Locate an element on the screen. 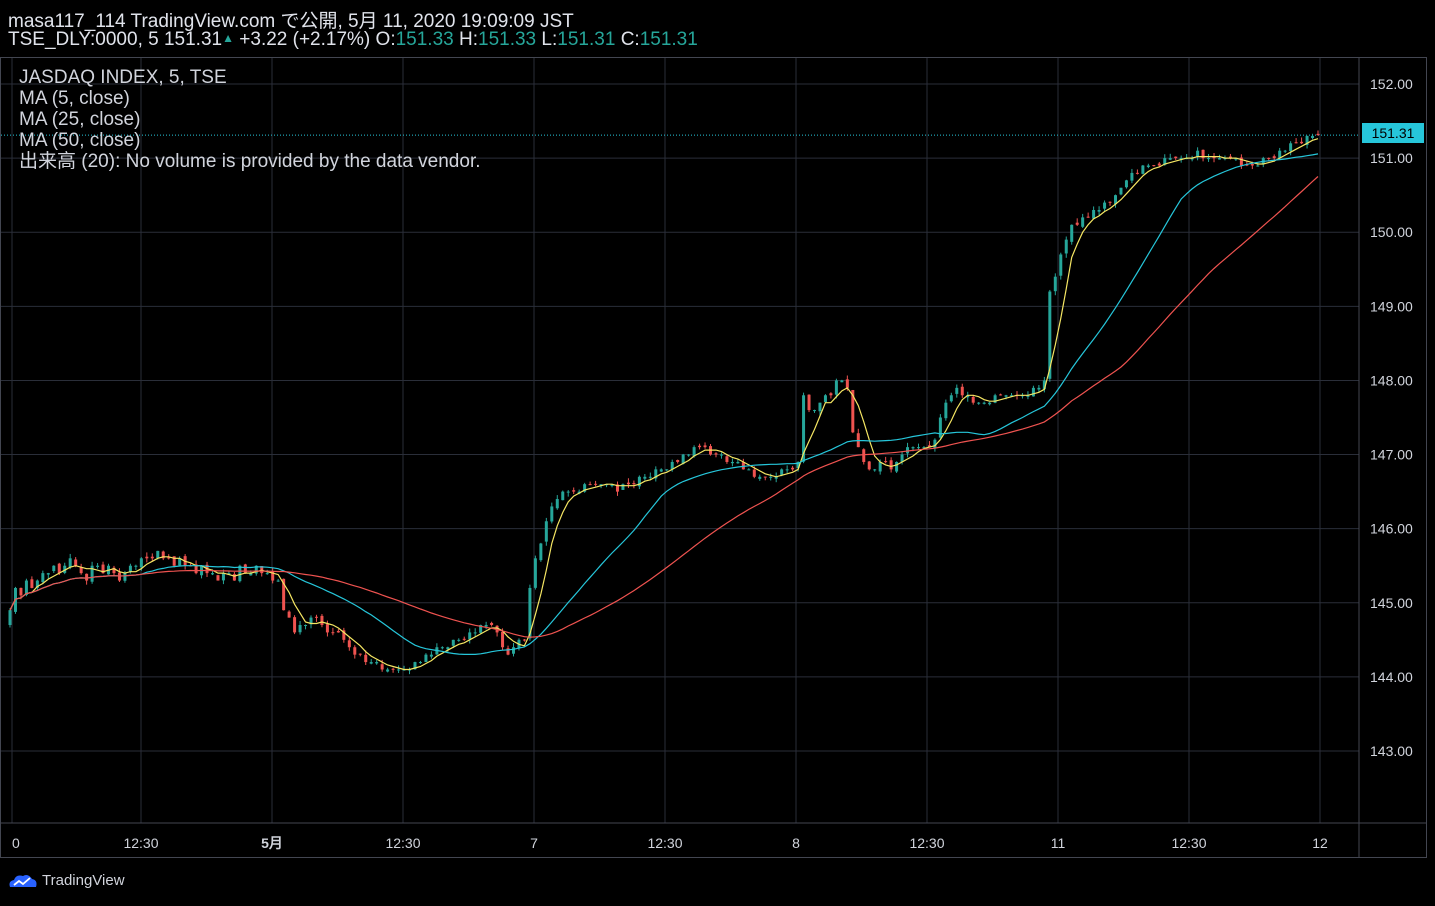 The width and height of the screenshot is (1435, 906). y-tick-label: 146.00 is located at coordinates (1391, 529).